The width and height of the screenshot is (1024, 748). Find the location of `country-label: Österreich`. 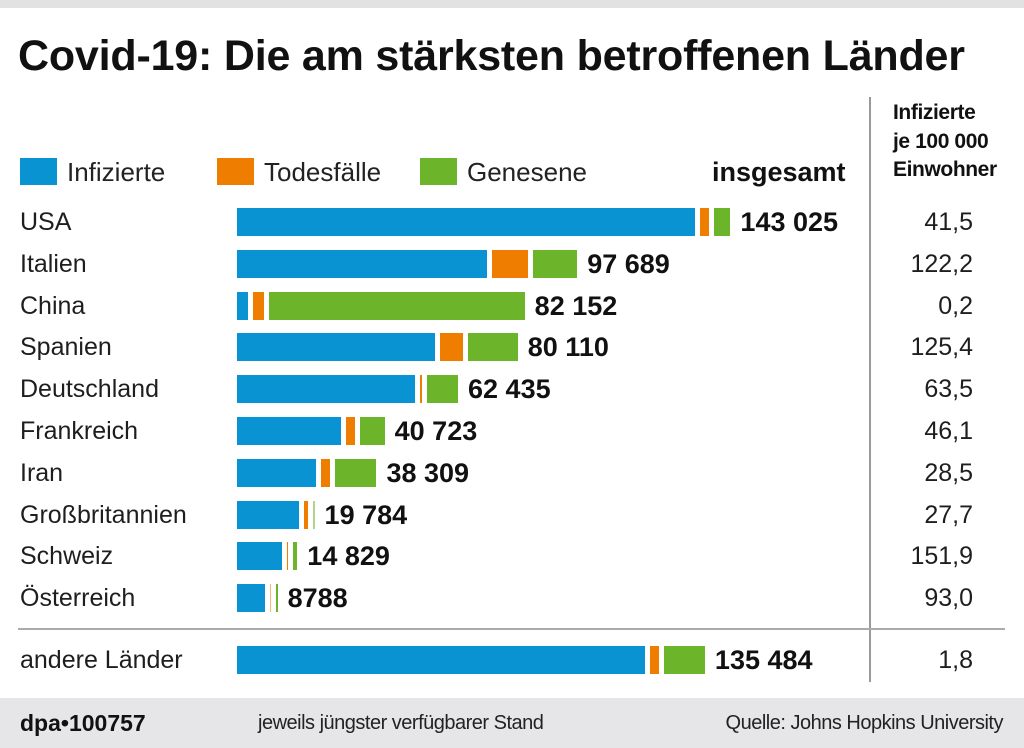

country-label: Österreich is located at coordinates (78, 598).